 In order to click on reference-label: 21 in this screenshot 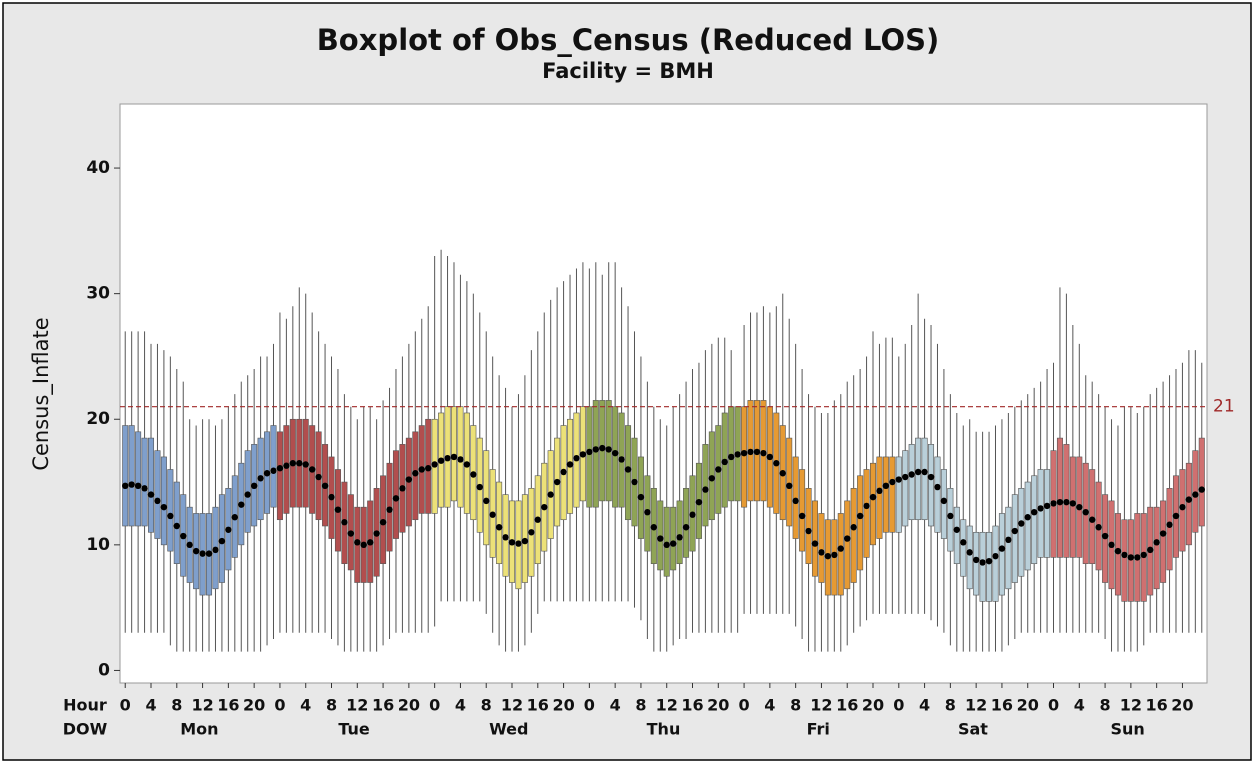, I will do `click(1224, 407)`.